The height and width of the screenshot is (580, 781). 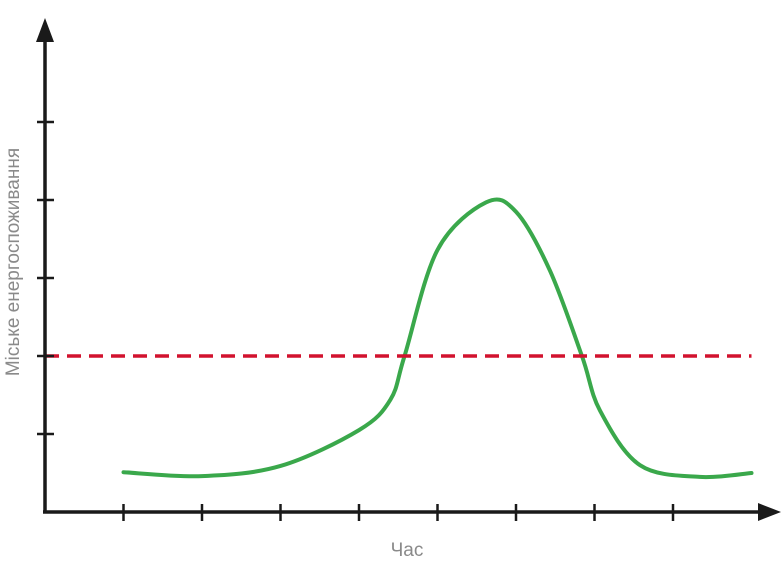 What do you see at coordinates (407, 550) in the screenshot?
I see `x-axis-label: Час` at bounding box center [407, 550].